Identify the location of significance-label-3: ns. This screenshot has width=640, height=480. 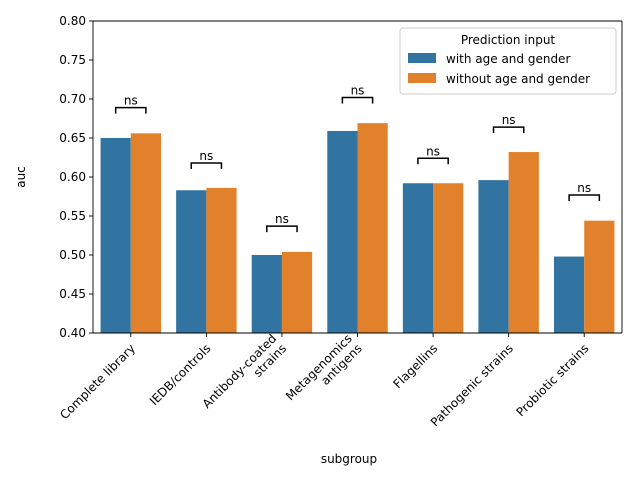
(282, 219).